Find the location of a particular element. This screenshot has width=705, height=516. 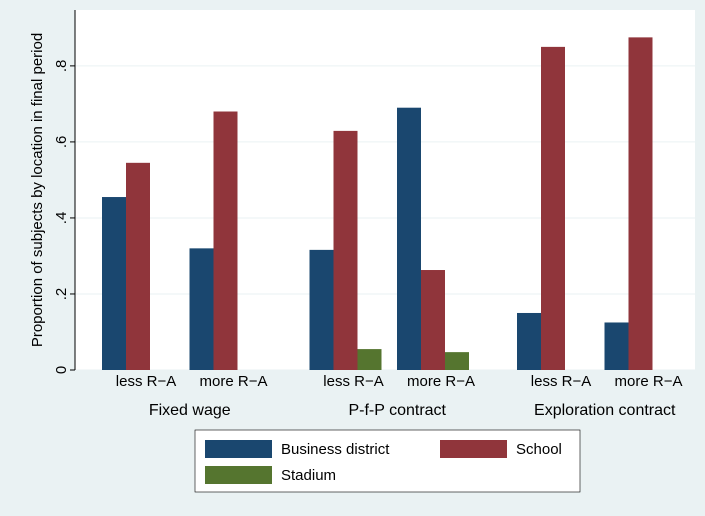

group-label: P-f-P contract is located at coordinates (397, 410).